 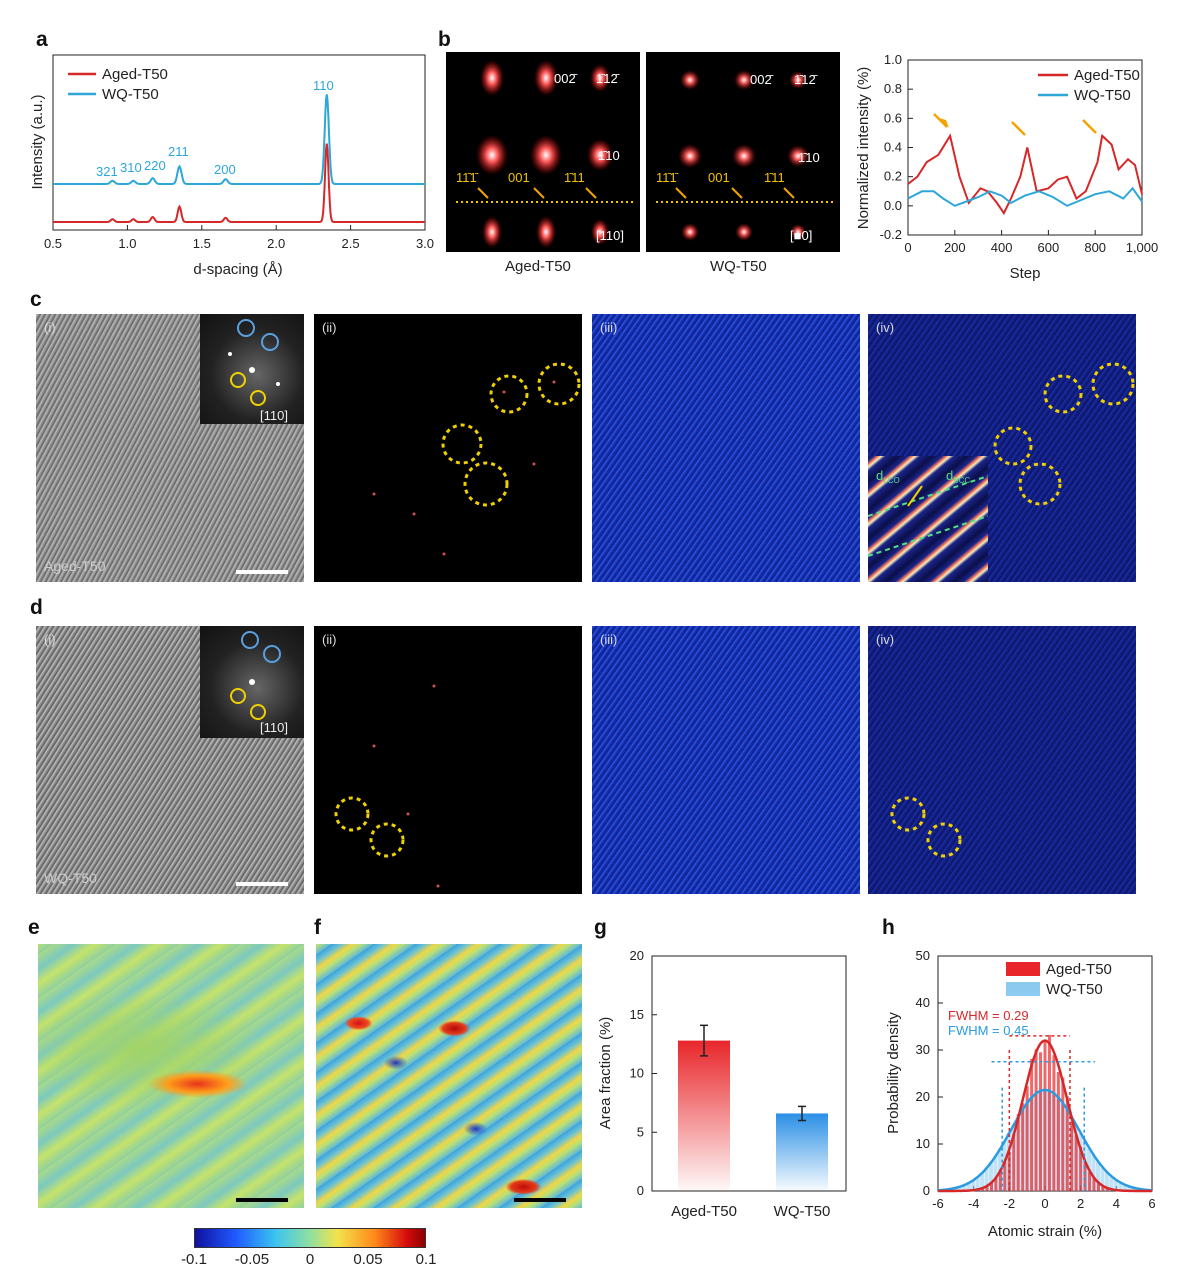 I want to click on spot-label: 1̄10, so click(x=609, y=155).